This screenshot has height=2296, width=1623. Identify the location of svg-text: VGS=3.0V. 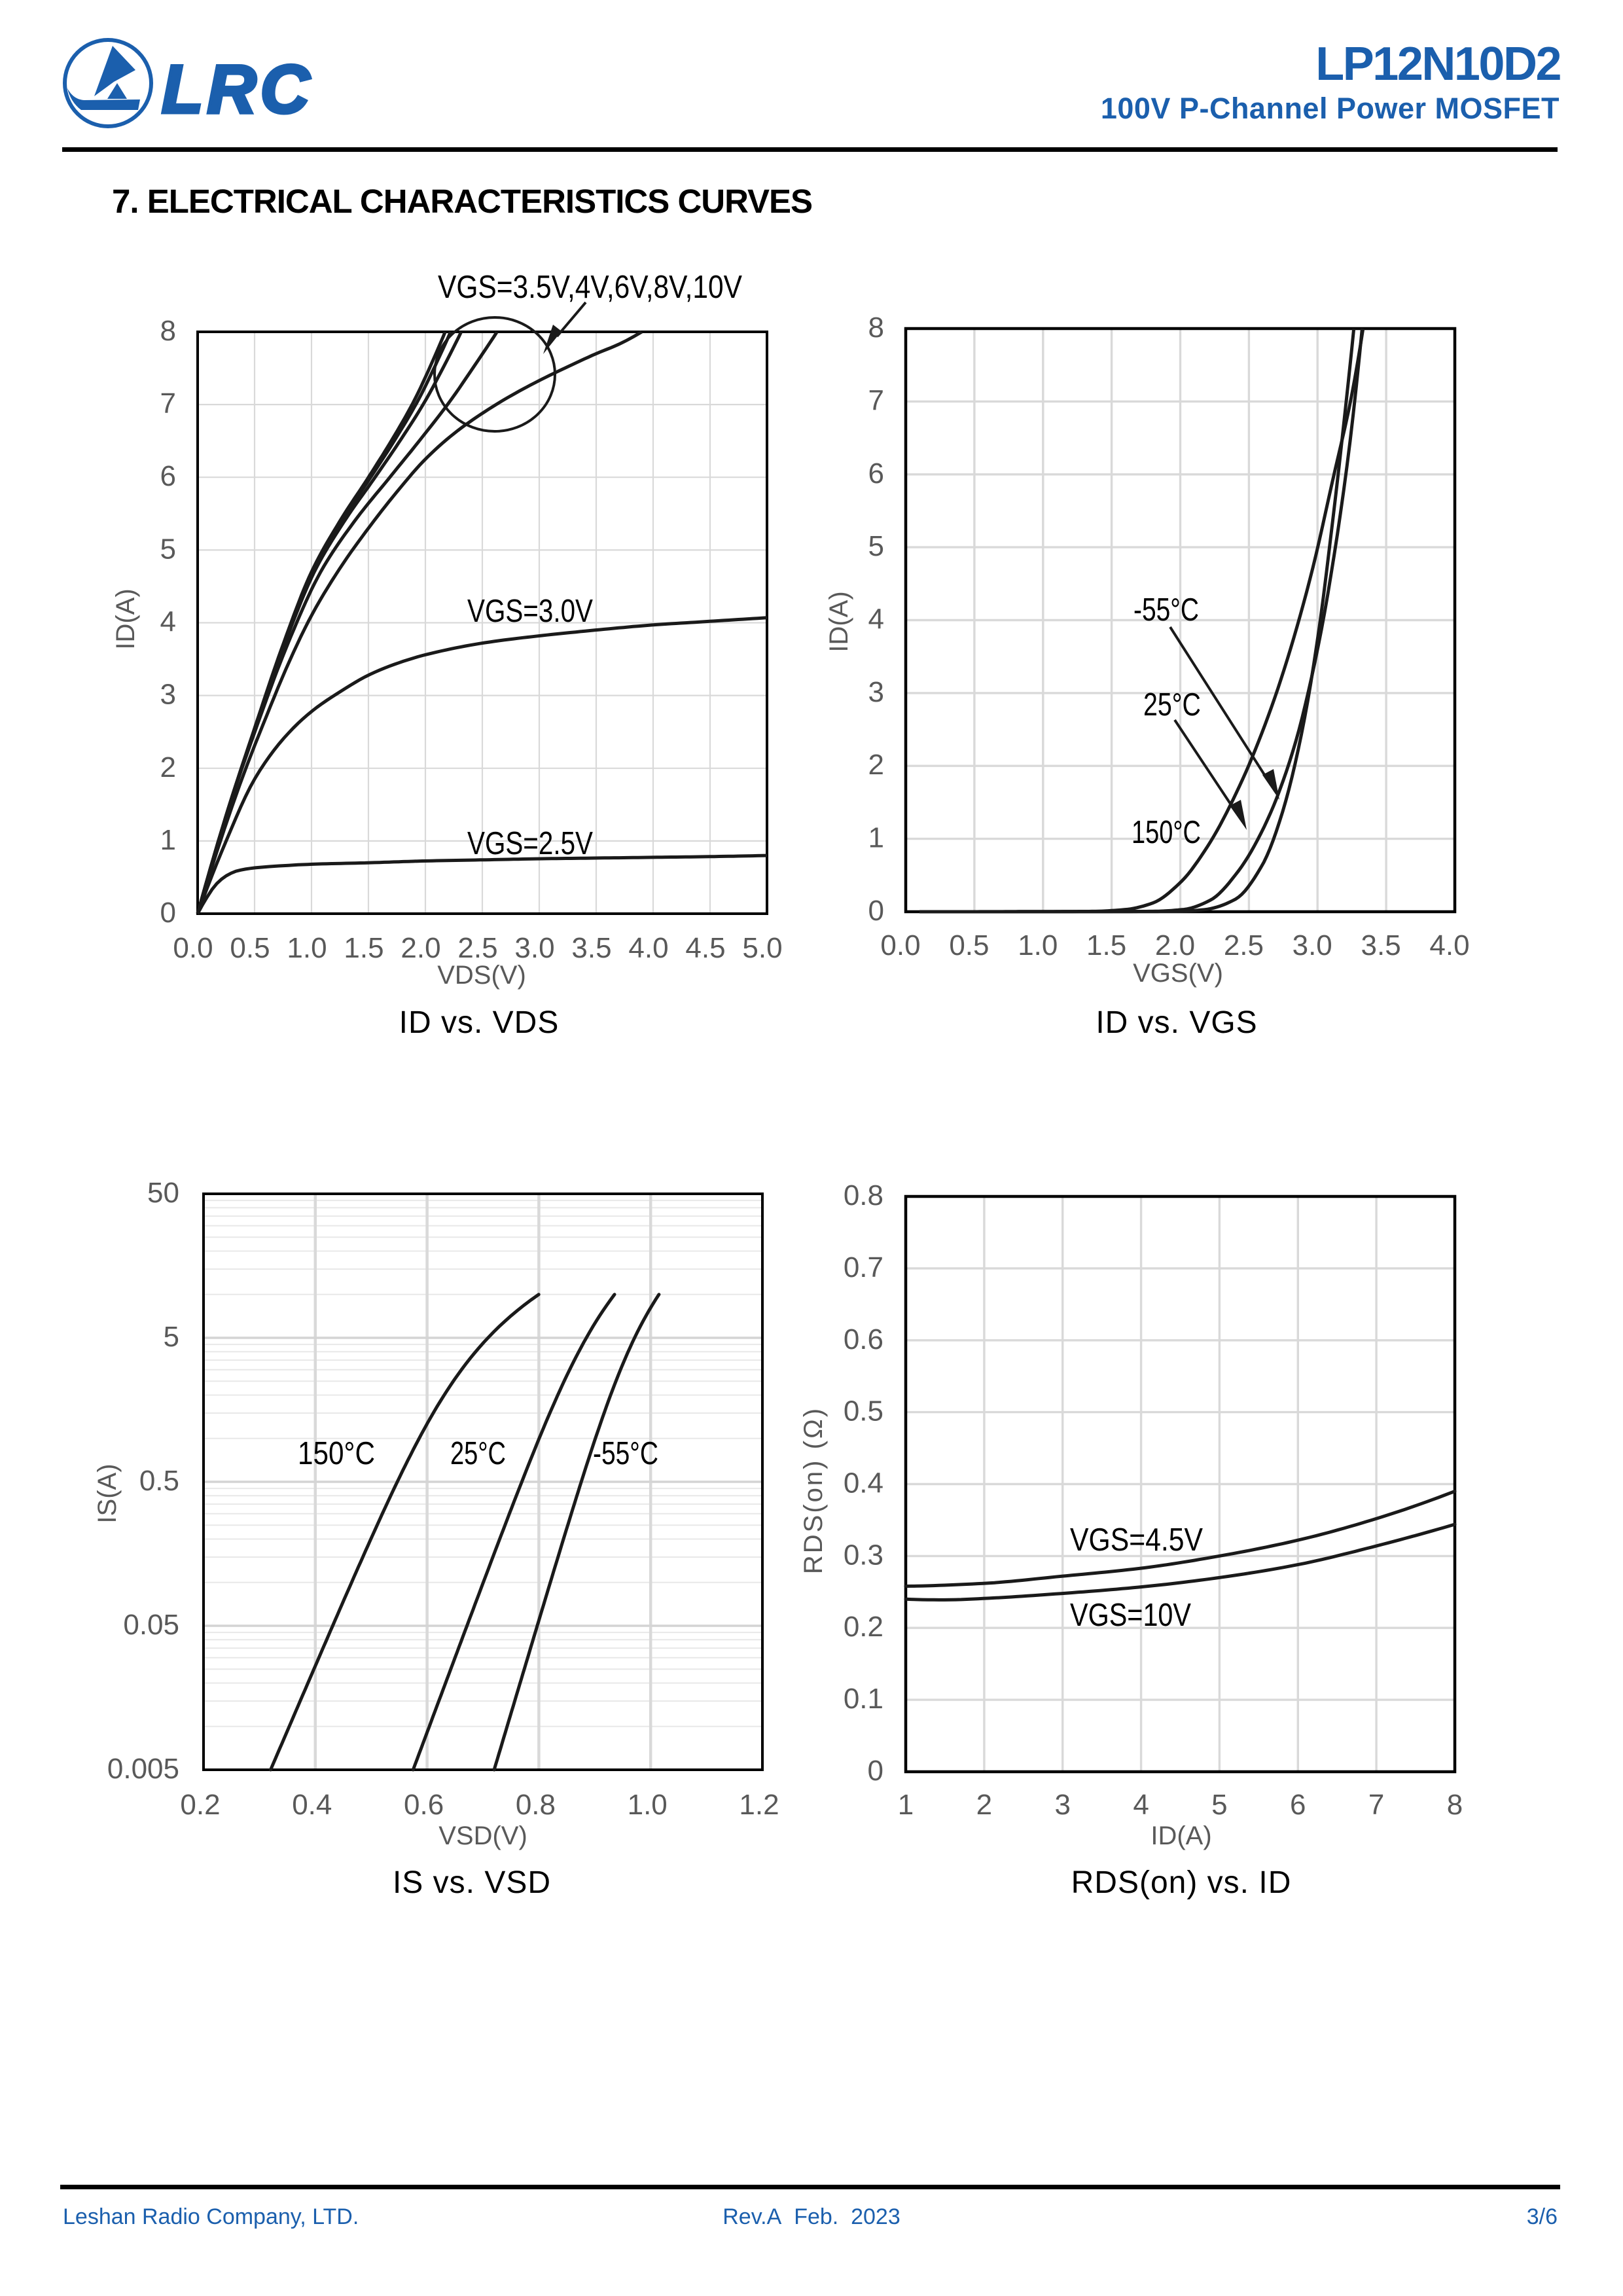
(530, 611).